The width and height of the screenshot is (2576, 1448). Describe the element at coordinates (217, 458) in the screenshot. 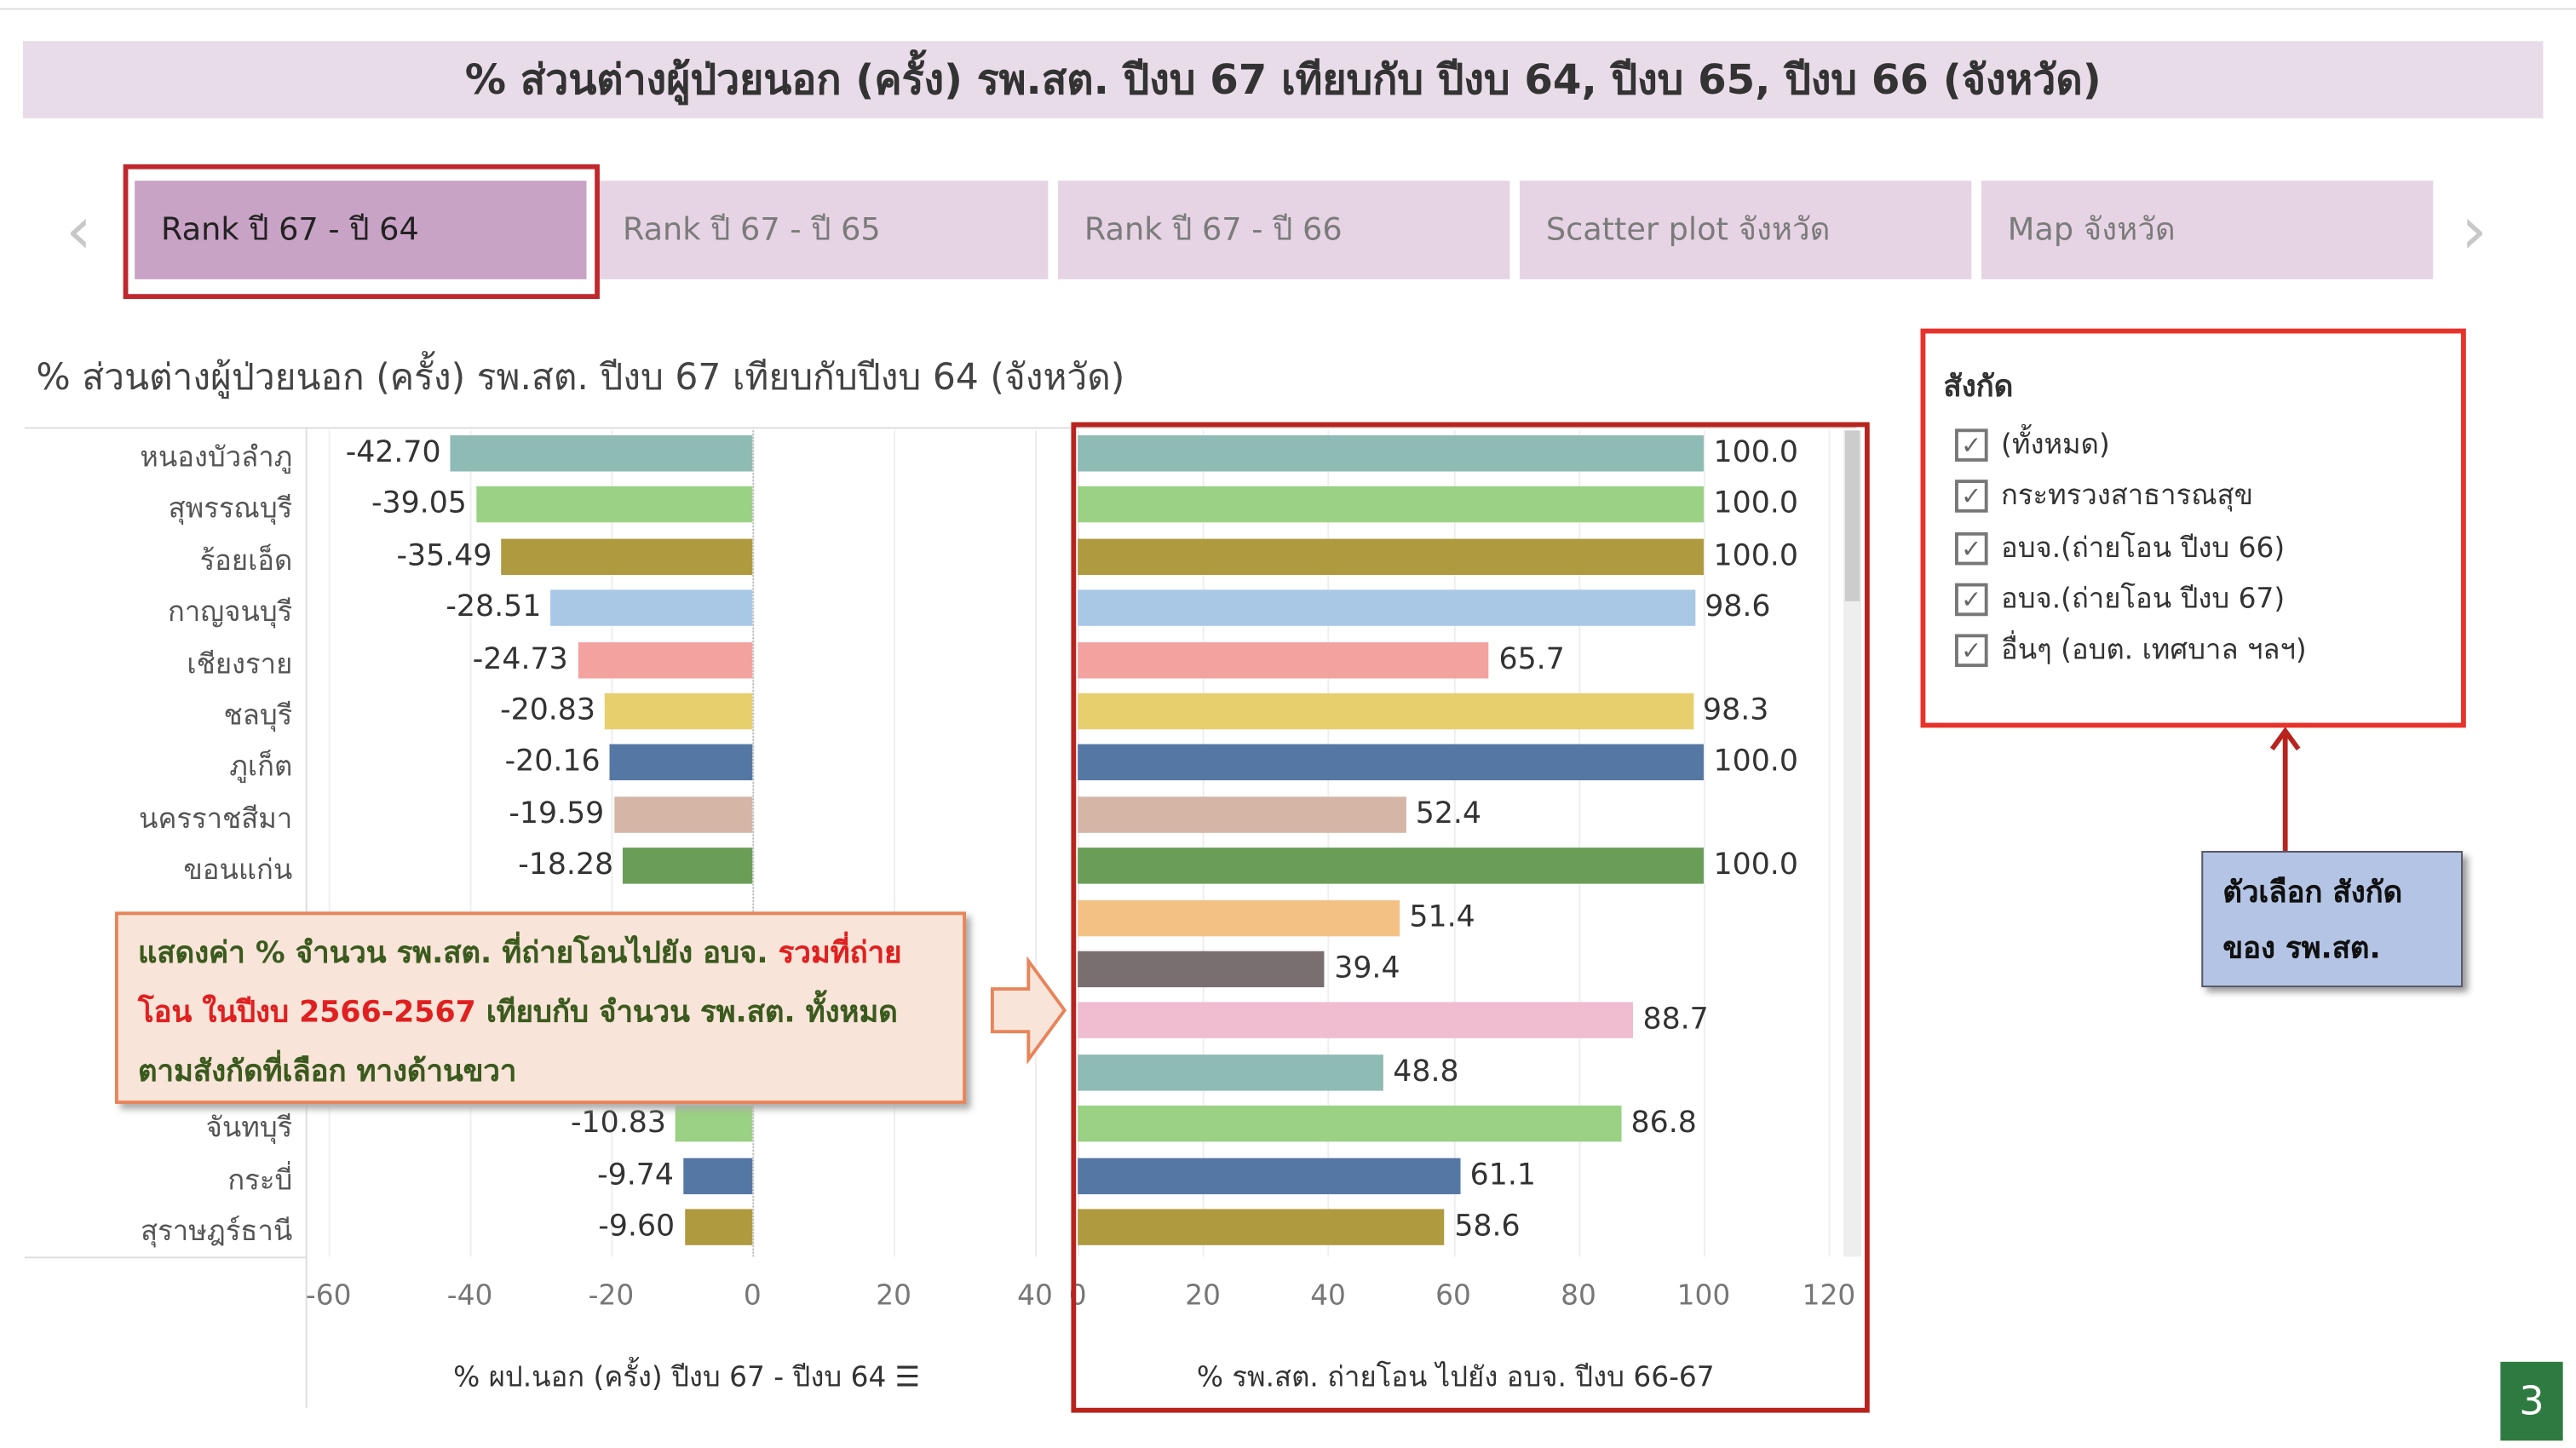

I see `row-label: หนองบัวลำภู` at that location.